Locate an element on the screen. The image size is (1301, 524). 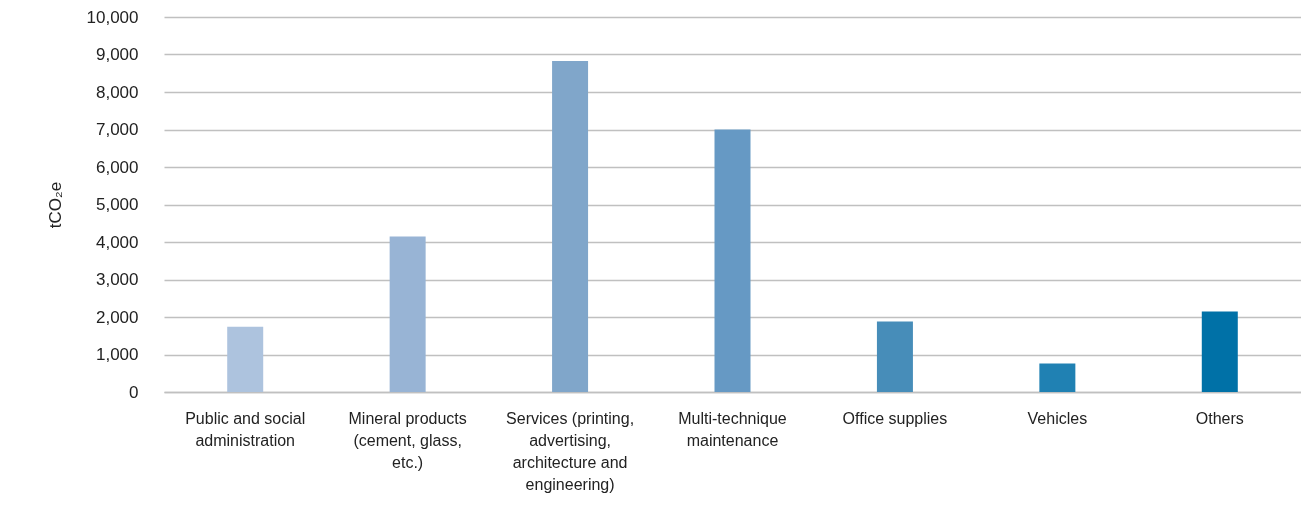
y-tick-label: 7,000 is located at coordinates (117, 129).